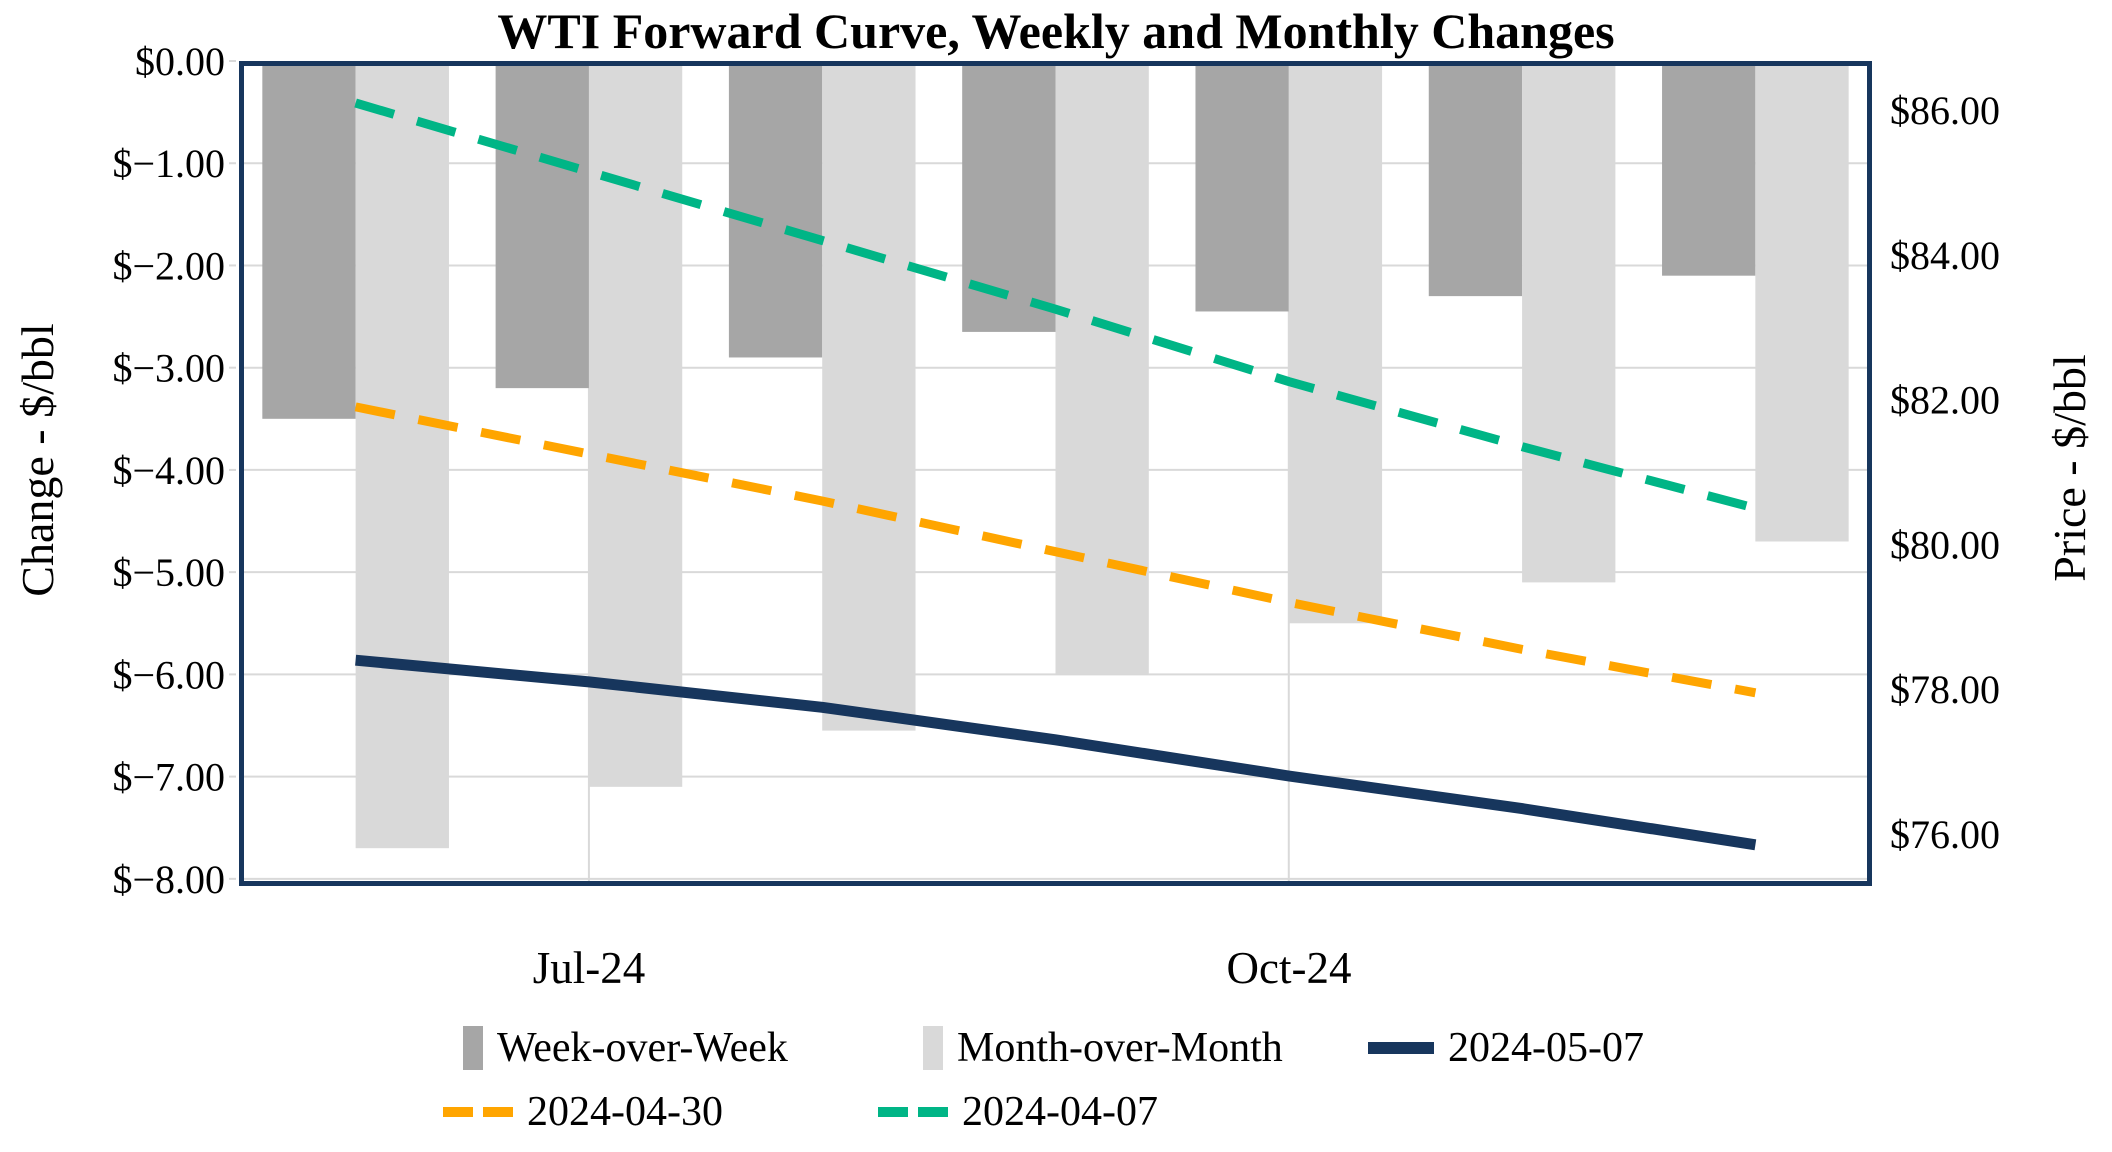 The image size is (2112, 1152). What do you see at coordinates (1945, 544) in the screenshot?
I see `right-axis-tick-label: $80.00` at bounding box center [1945, 544].